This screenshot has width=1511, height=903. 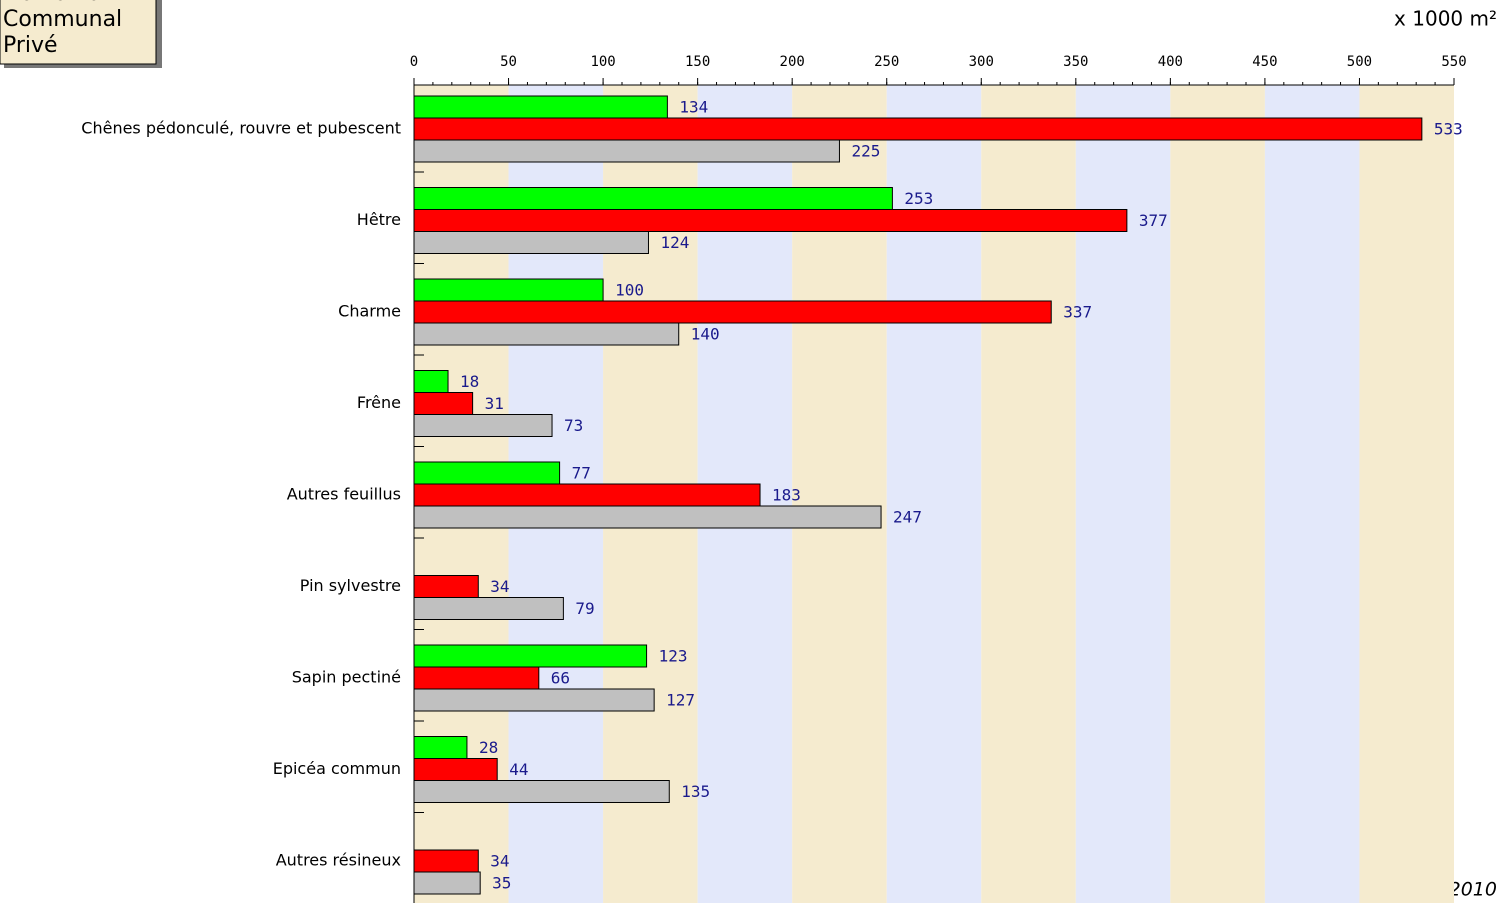 I want to click on x-tick-label: 100, so click(x=602, y=62).